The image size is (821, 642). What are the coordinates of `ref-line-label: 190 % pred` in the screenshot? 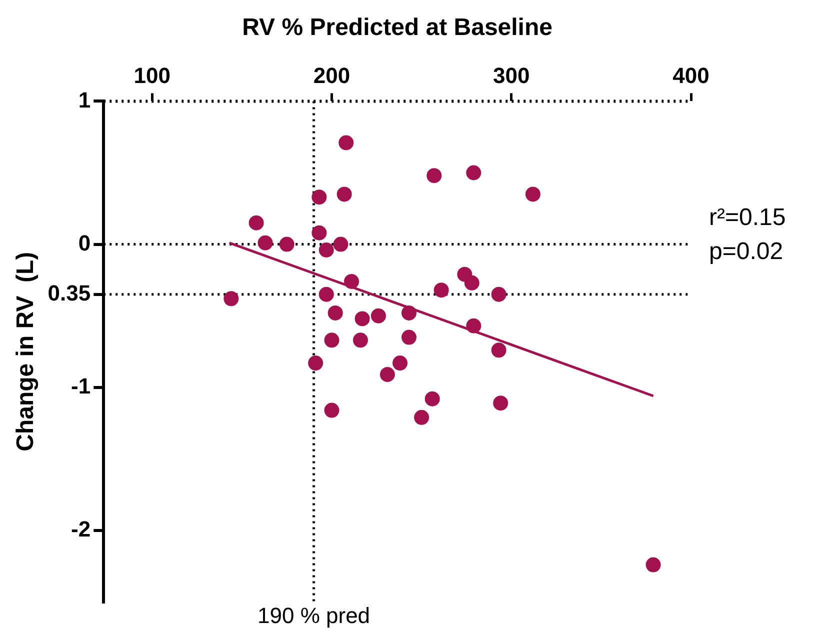 It's located at (314, 615).